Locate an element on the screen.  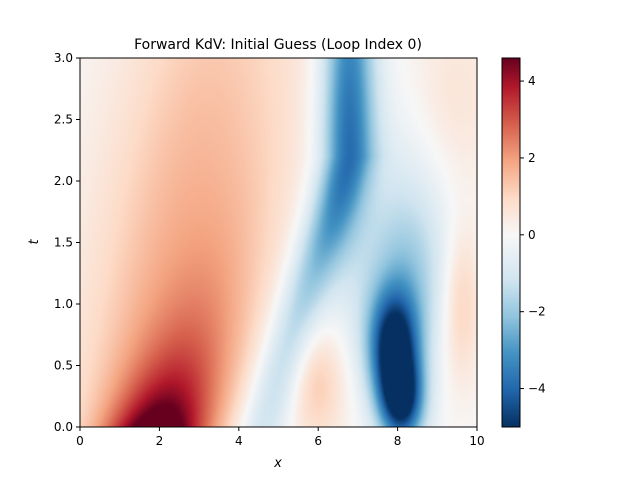
colorbar-tick-label: 4 is located at coordinates (532, 81).